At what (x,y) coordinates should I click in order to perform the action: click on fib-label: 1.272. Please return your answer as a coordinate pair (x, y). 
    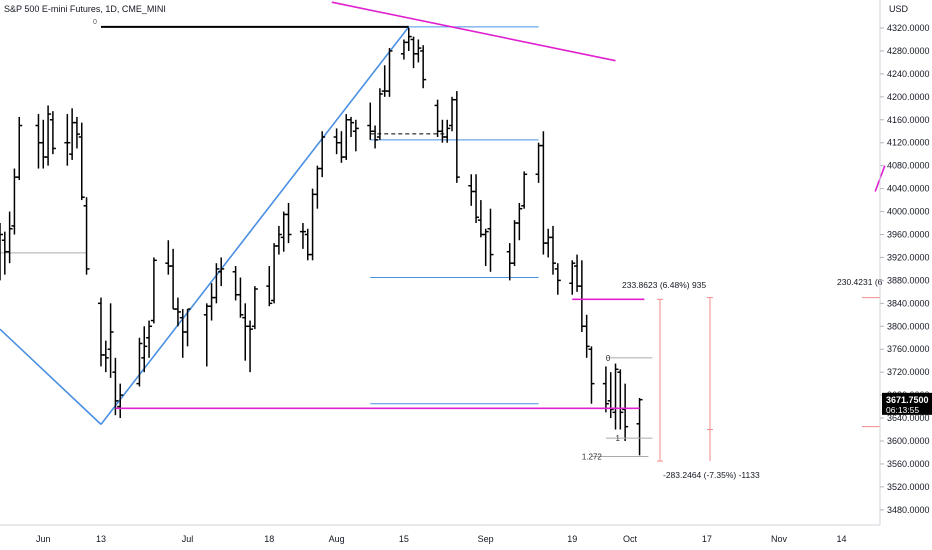
    Looking at the image, I should click on (592, 456).